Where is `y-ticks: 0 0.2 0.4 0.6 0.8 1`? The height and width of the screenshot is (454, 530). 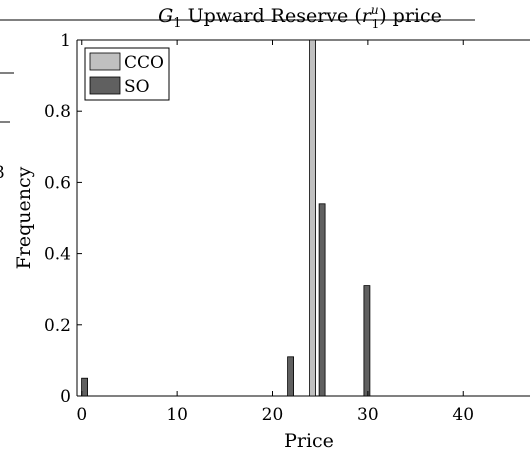 y-ticks: 0 0.2 0.4 0.6 0.8 1 is located at coordinates (63, 219).